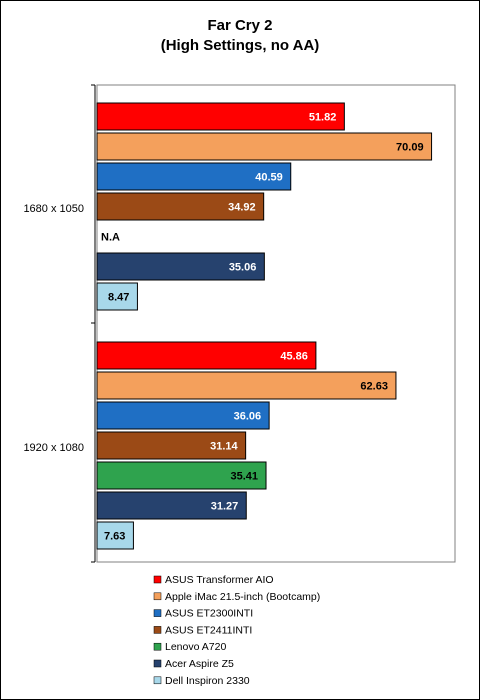 The width and height of the screenshot is (480, 700). Describe the element at coordinates (53, 328) in the screenshot. I see `category-labels: 1680 x 1050 1920 x 1080` at that location.